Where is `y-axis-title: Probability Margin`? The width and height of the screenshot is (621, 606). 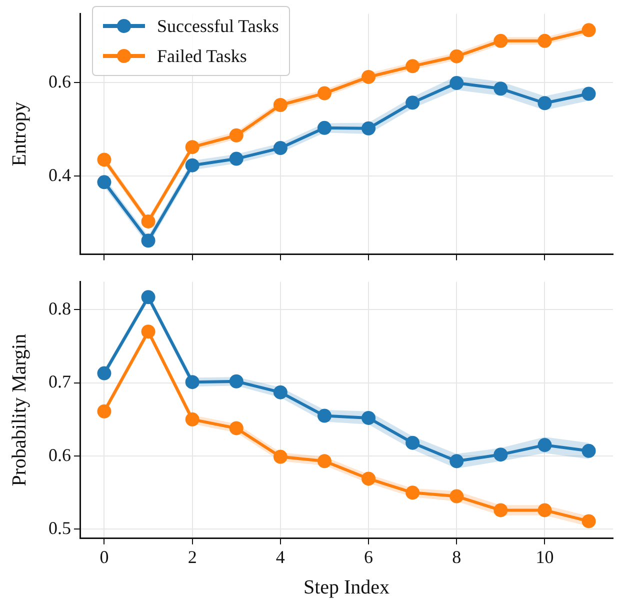
y-axis-title: Probability Margin is located at coordinates (19, 410).